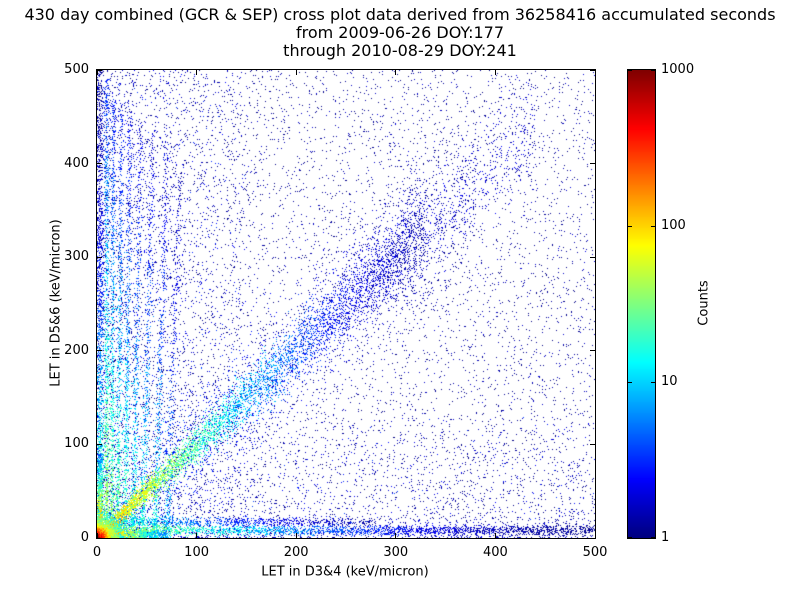 The width and height of the screenshot is (800, 600). What do you see at coordinates (97, 552) in the screenshot?
I see `x-tick-label: 0` at bounding box center [97, 552].